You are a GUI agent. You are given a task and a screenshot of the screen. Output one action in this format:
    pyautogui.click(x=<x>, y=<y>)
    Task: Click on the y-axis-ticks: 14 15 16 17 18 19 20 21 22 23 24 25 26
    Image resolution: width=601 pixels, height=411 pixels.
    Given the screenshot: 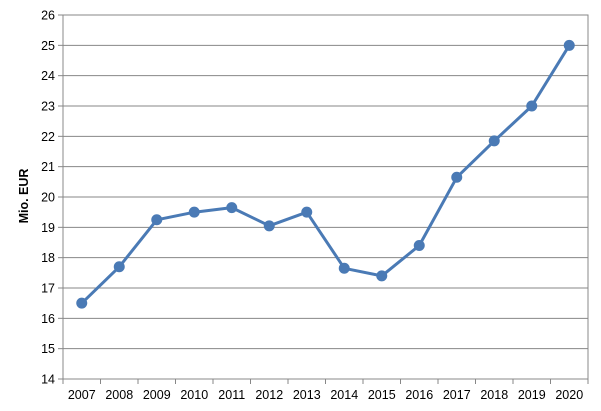 What is the action you would take?
    pyautogui.click(x=52, y=198)
    